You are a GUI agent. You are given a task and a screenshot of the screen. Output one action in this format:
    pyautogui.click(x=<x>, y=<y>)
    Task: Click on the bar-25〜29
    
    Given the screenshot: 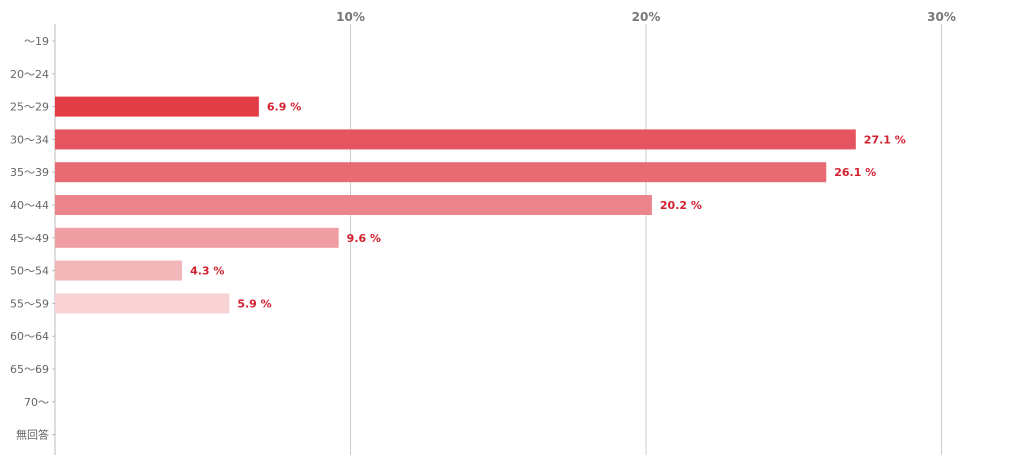 What is the action you would take?
    pyautogui.click(x=157, y=106)
    